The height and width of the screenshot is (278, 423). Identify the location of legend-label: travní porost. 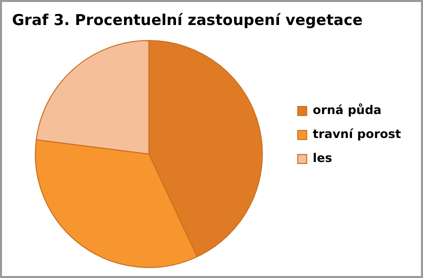
(357, 134).